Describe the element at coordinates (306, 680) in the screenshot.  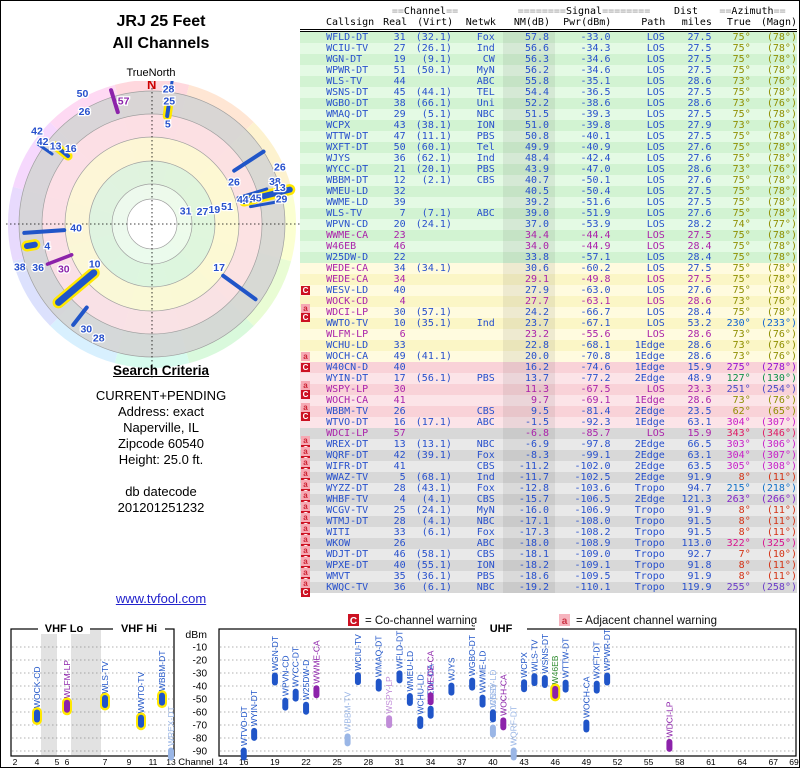
I see `station-label: W25DW-D` at that location.